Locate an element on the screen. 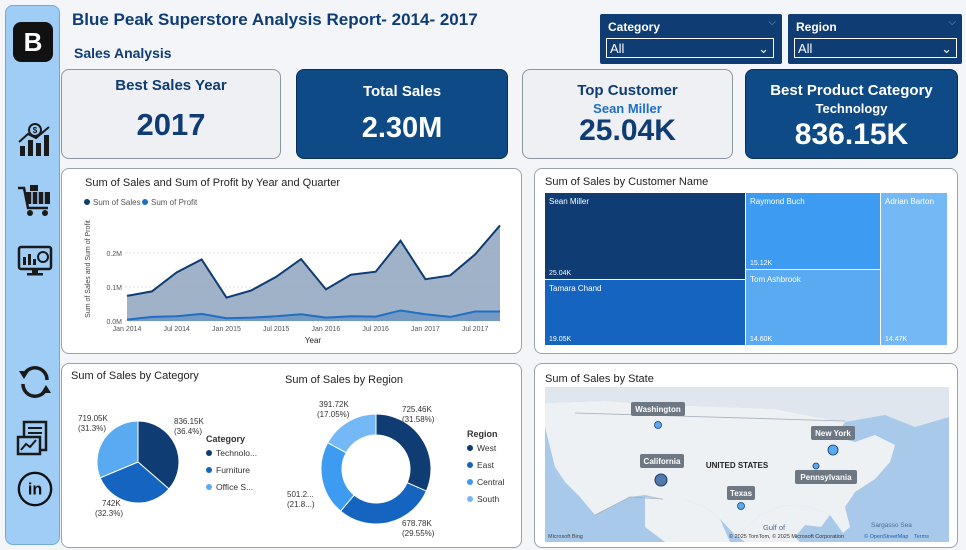 The height and width of the screenshot is (550, 966). map-bubble-pennsylvania is located at coordinates (816, 466).